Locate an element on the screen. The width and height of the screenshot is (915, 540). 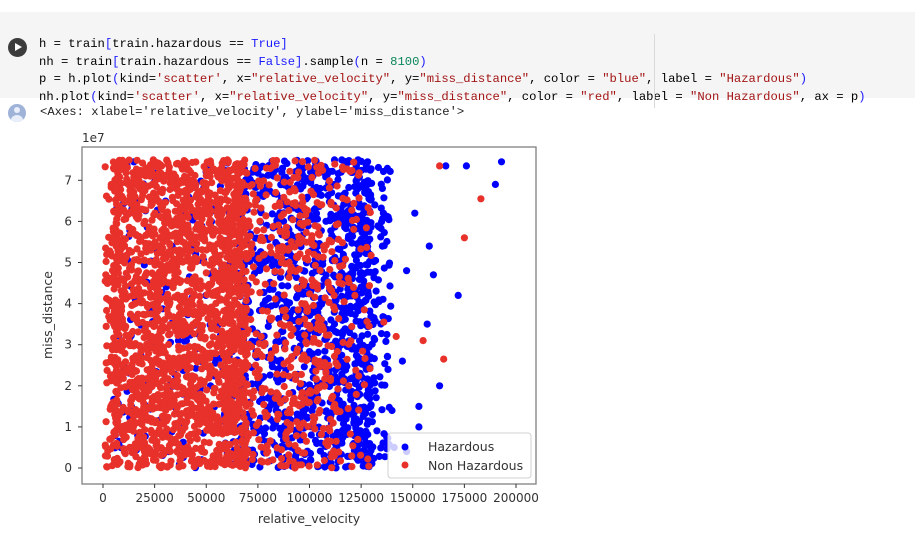
svg-text: 3 is located at coordinates (68, 345).